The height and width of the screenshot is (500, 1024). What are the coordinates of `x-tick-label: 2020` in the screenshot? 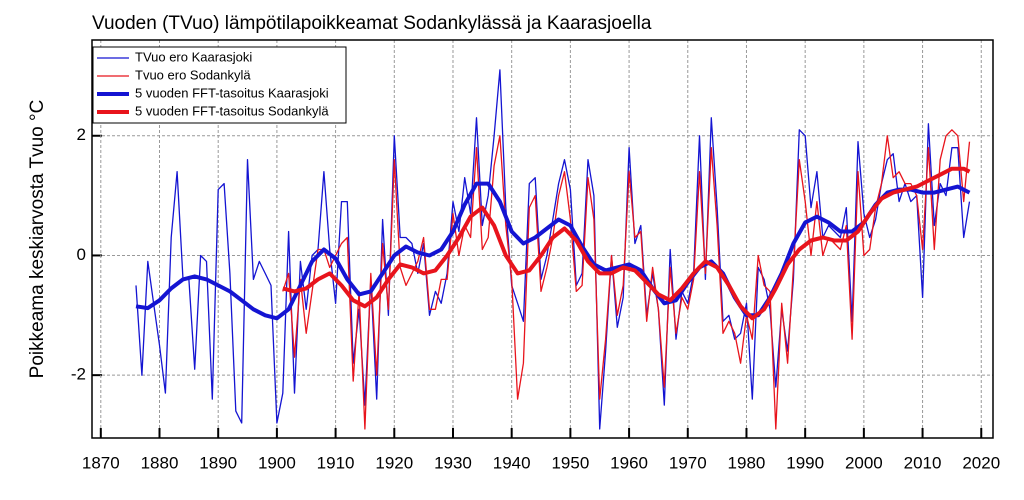 It's located at (981, 462).